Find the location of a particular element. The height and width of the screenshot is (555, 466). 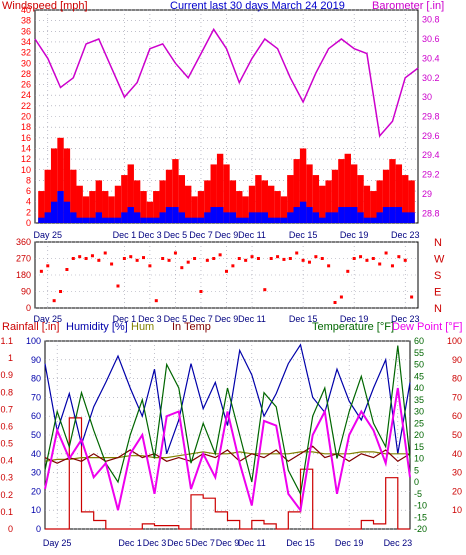

barometer-axis-label: Barometer [.in] is located at coordinates (408, 6).